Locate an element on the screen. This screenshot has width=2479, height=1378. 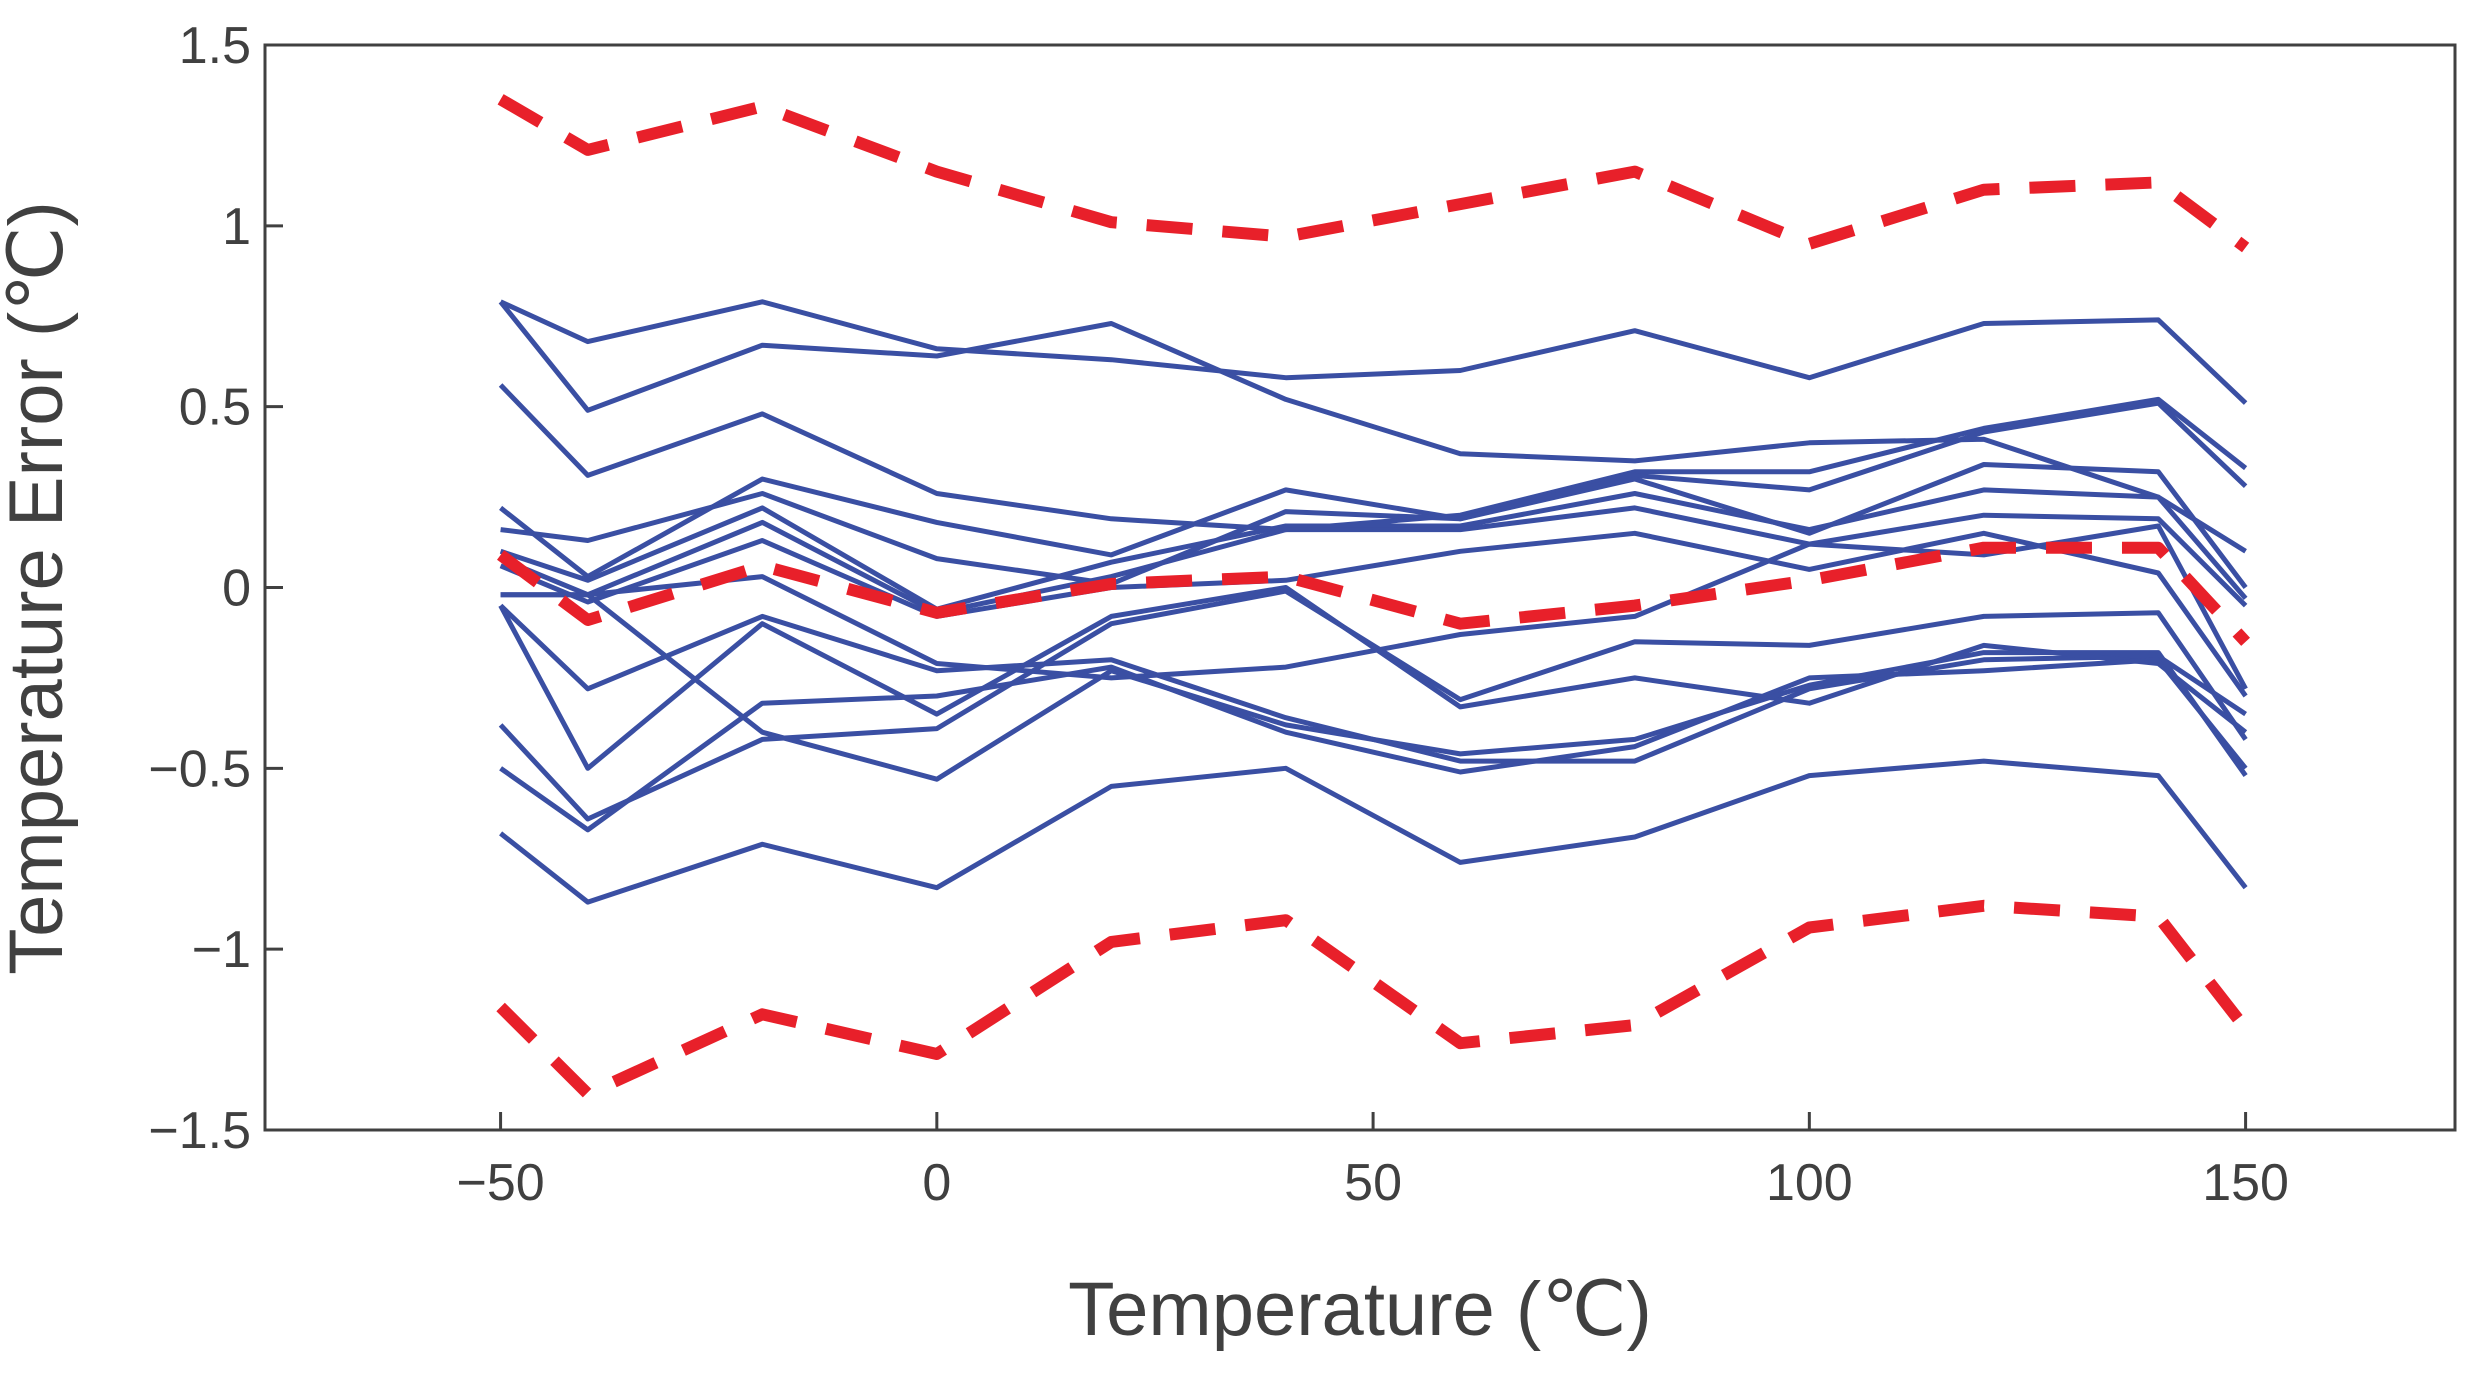
y-tick-label: −0.5 is located at coordinates (199, 769).